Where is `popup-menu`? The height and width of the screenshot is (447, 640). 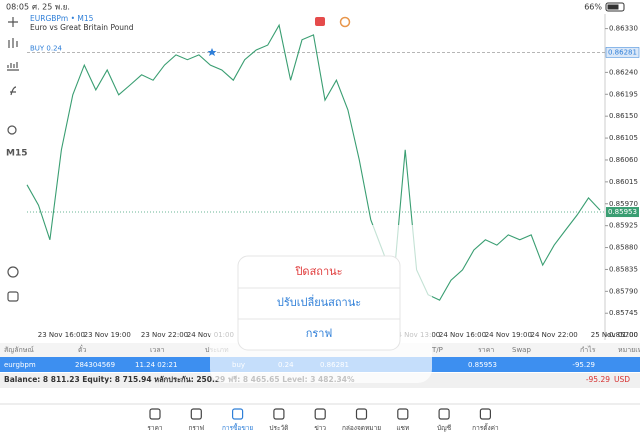 popup-menu is located at coordinates (319, 303).